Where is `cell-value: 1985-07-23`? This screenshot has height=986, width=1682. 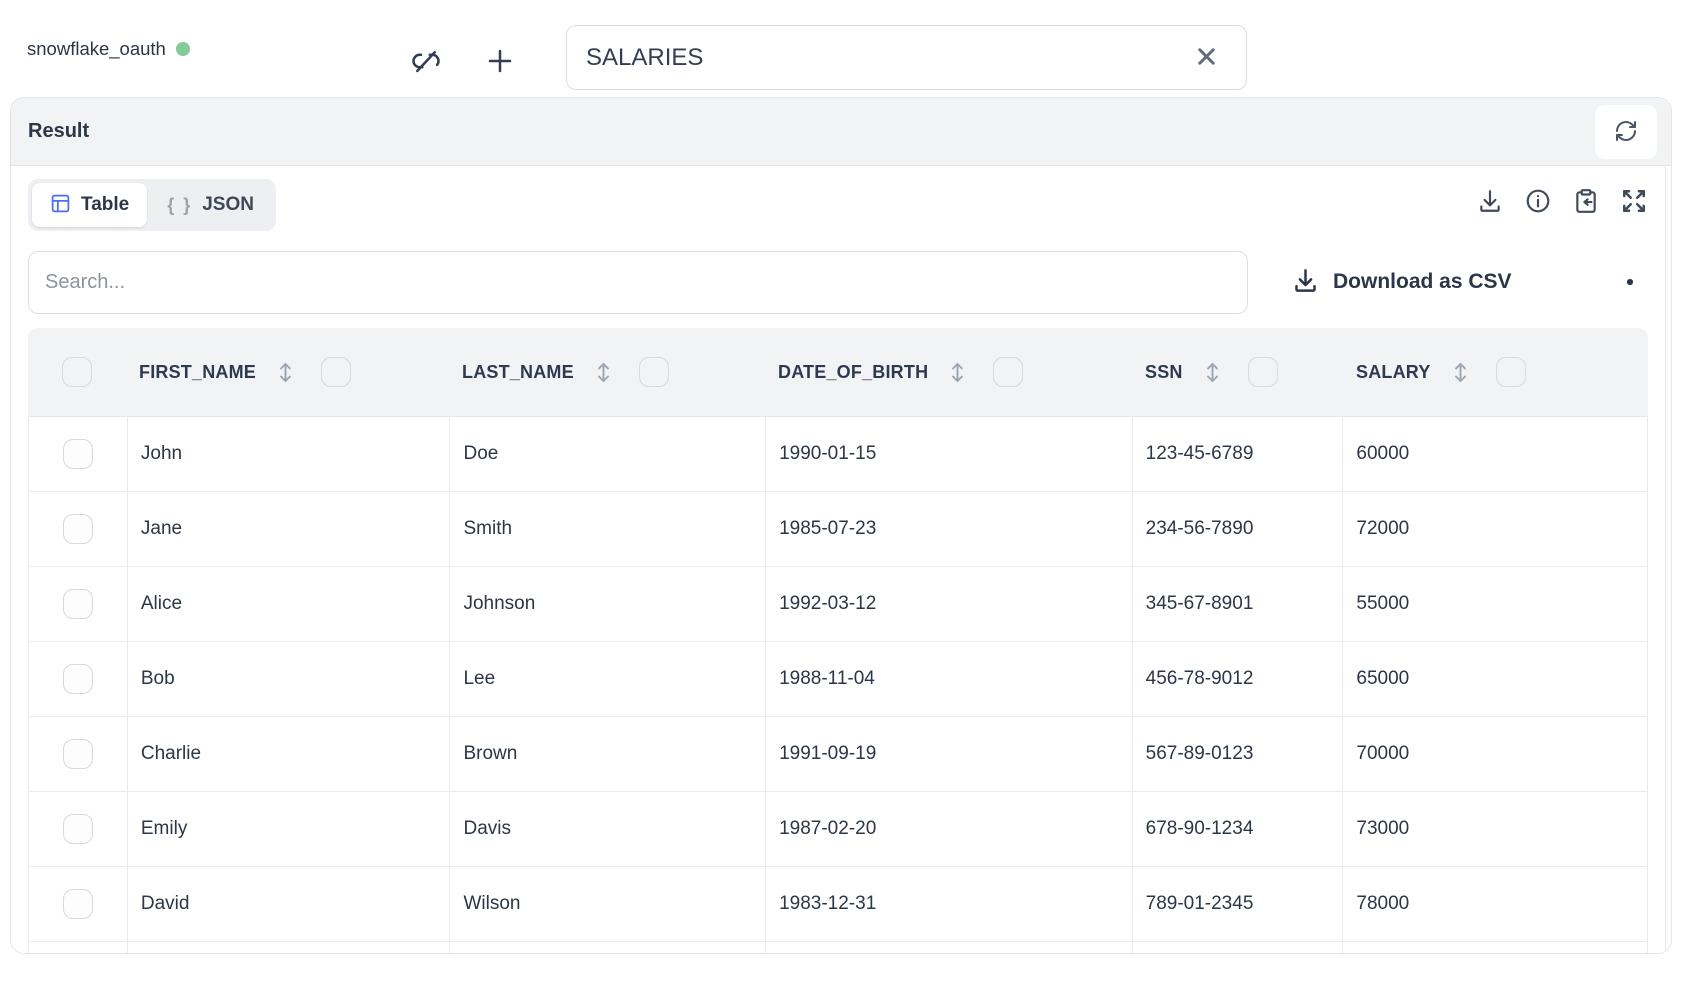 cell-value: 1985-07-23 is located at coordinates (828, 528).